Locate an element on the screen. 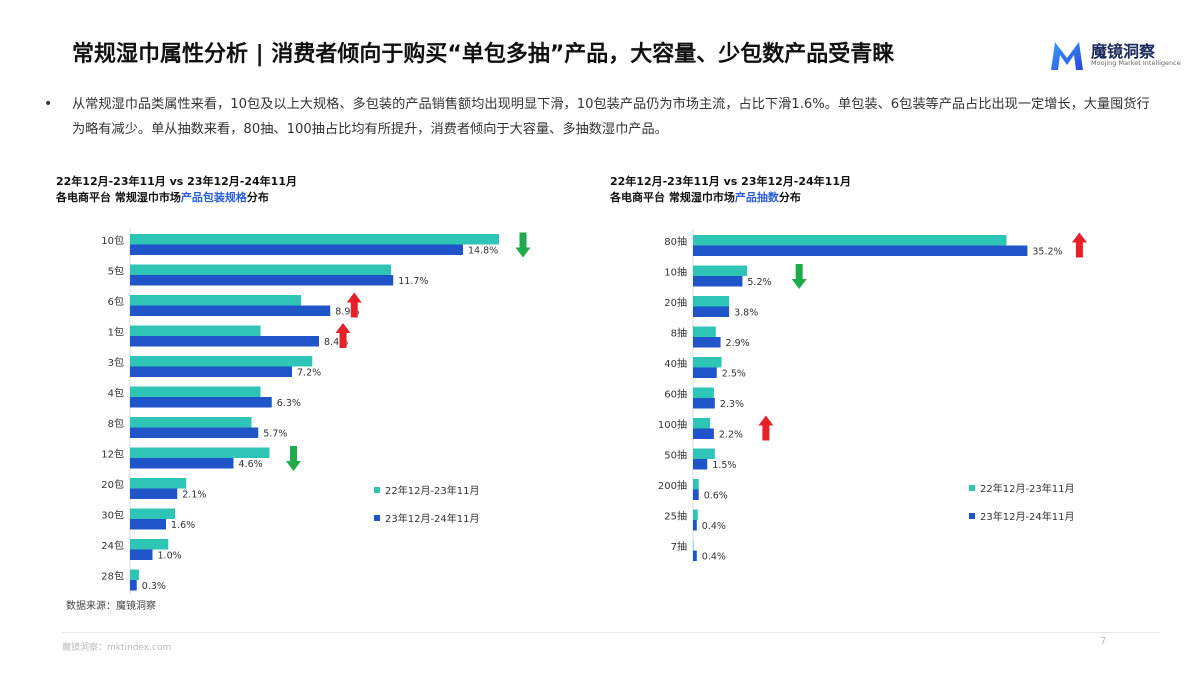 This screenshot has width=1200, height=675. bar-data-label: 0.3% is located at coordinates (154, 586).